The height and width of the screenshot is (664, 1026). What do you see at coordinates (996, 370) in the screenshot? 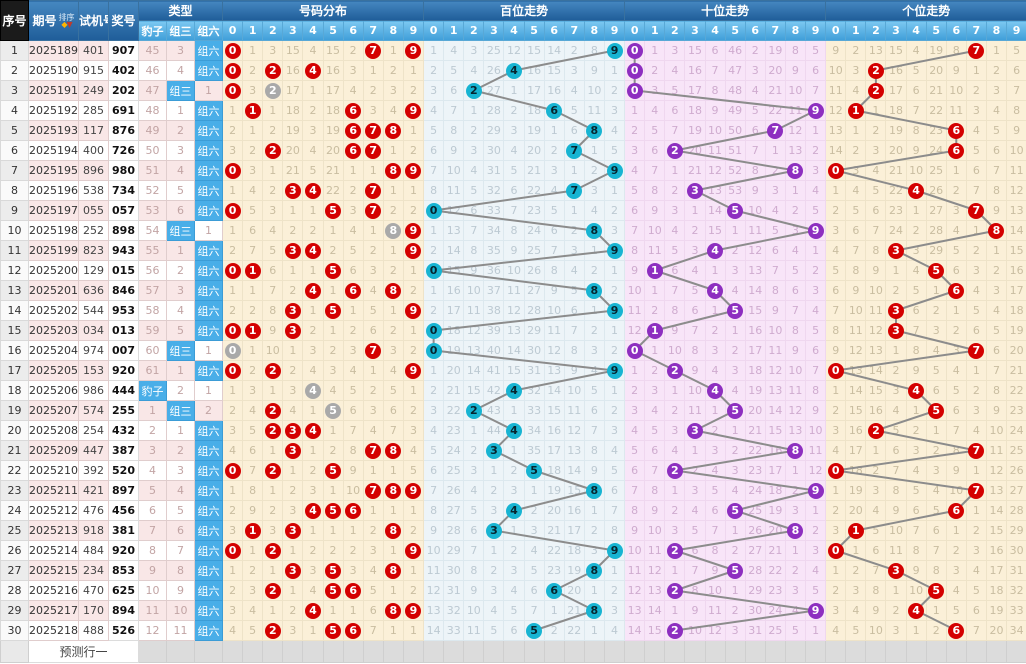
I see `units-cell: 7` at bounding box center [996, 370].